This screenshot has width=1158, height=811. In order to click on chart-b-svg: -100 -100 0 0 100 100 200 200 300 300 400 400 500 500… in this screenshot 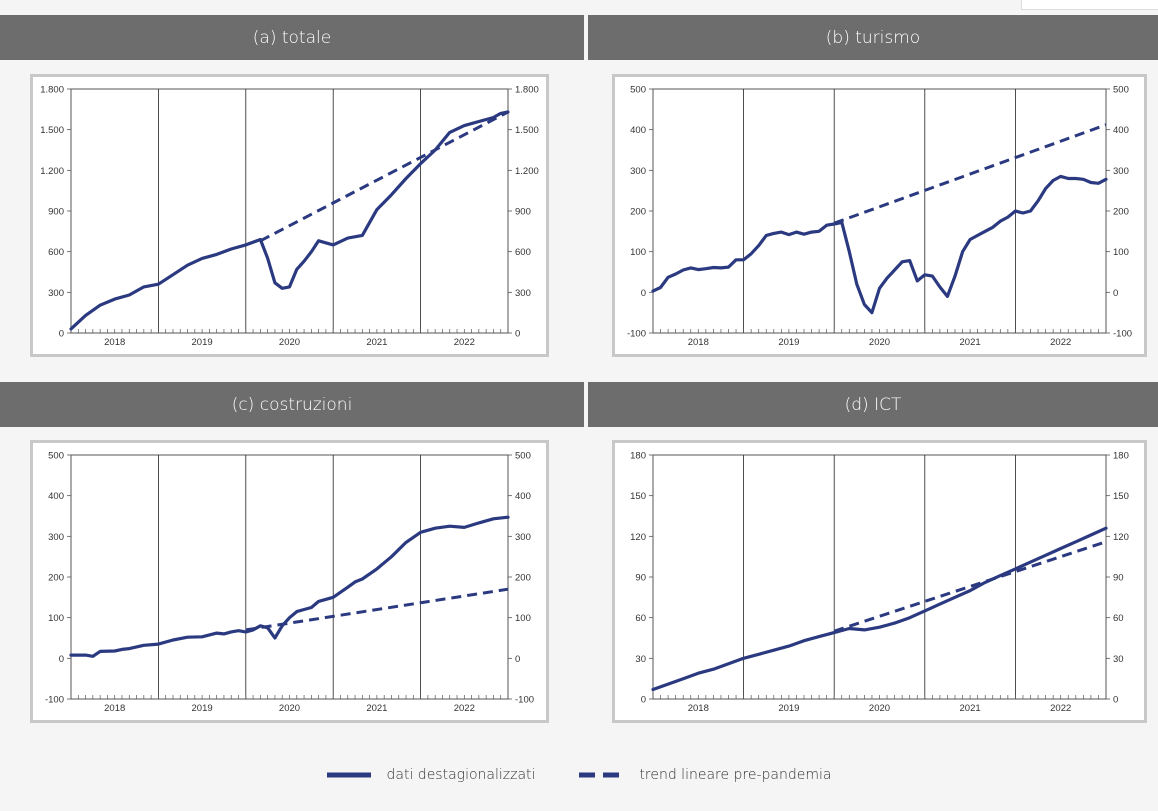, I will do `click(879, 217)`.